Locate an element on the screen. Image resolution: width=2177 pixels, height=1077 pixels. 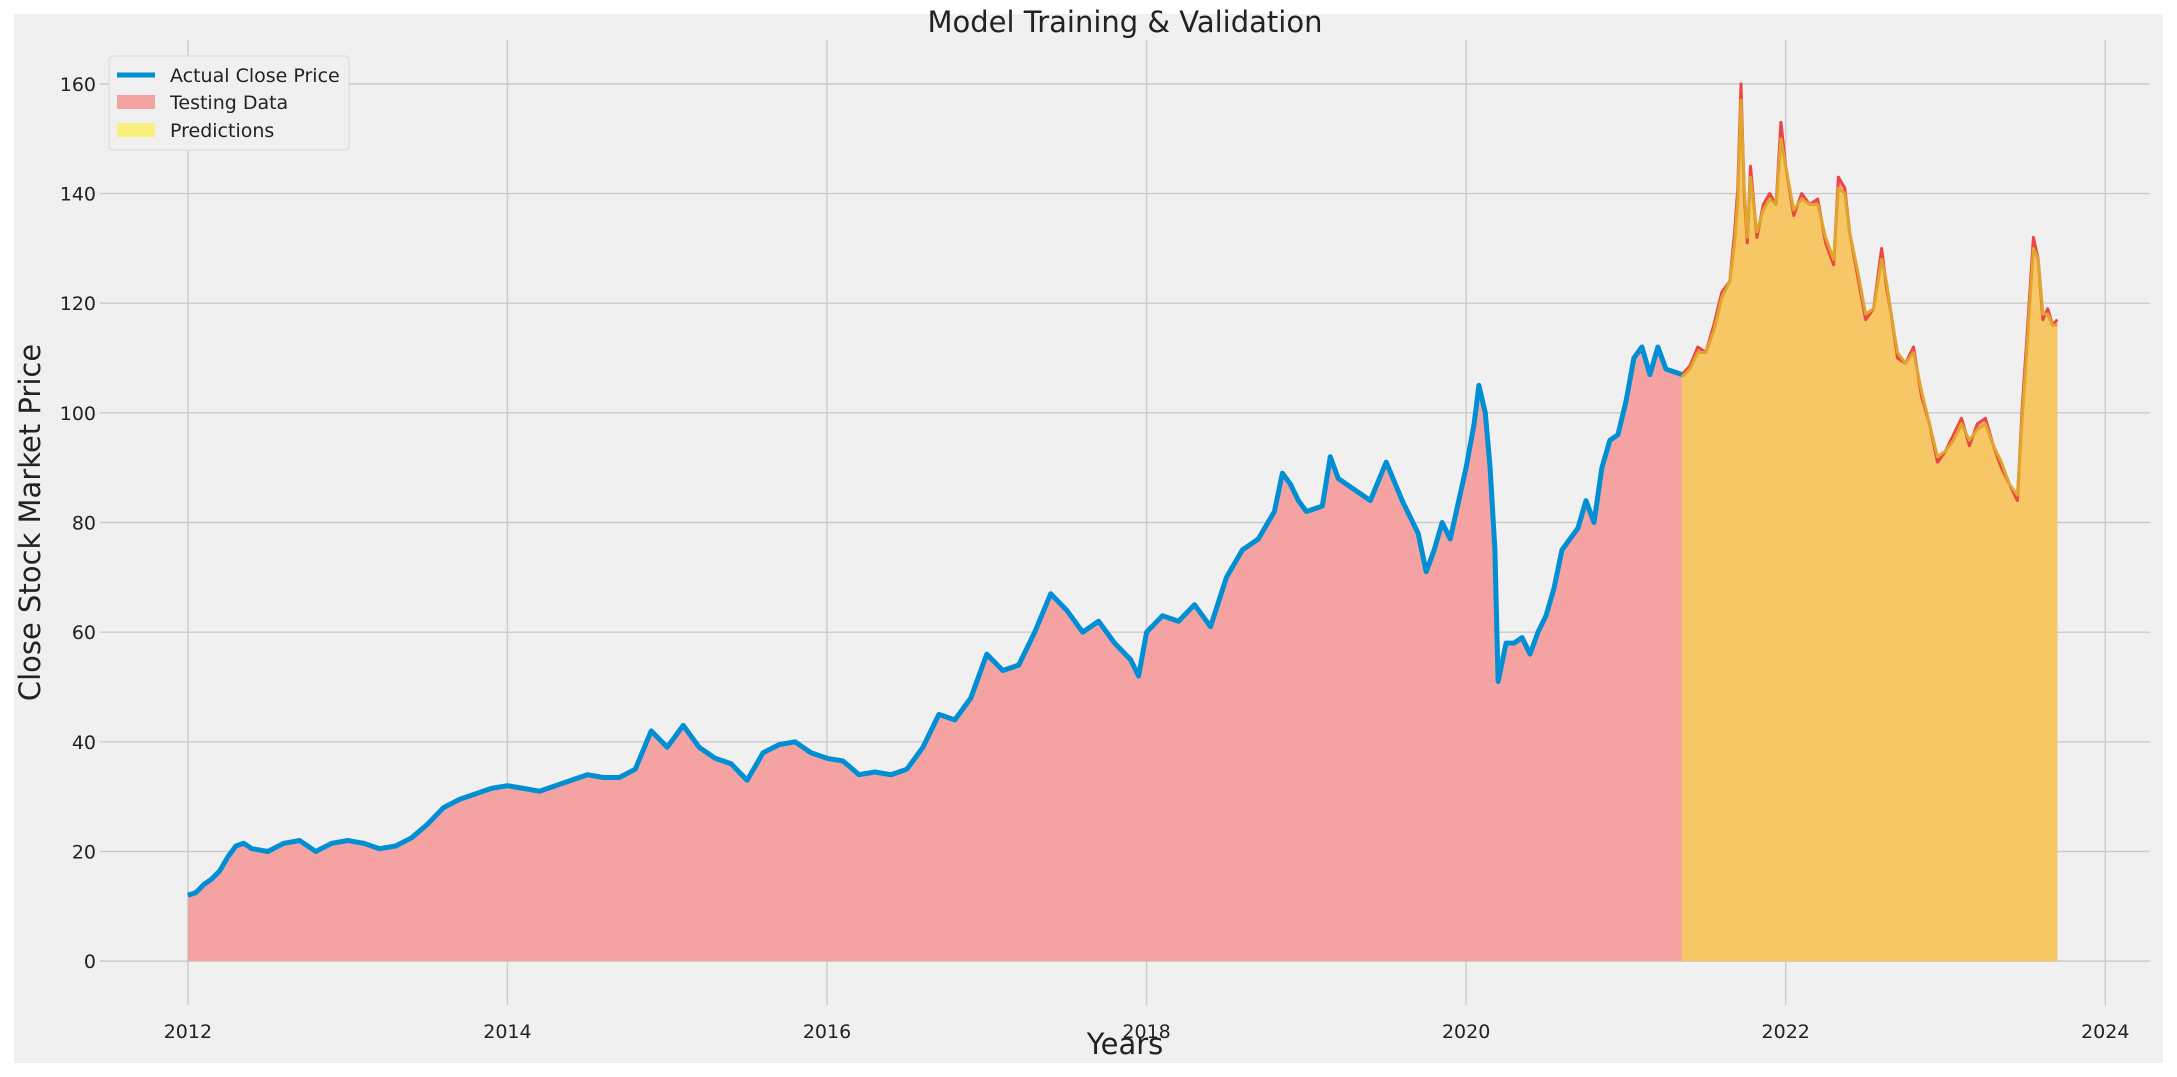
x-tick-label: 2024 is located at coordinates (2105, 1032).